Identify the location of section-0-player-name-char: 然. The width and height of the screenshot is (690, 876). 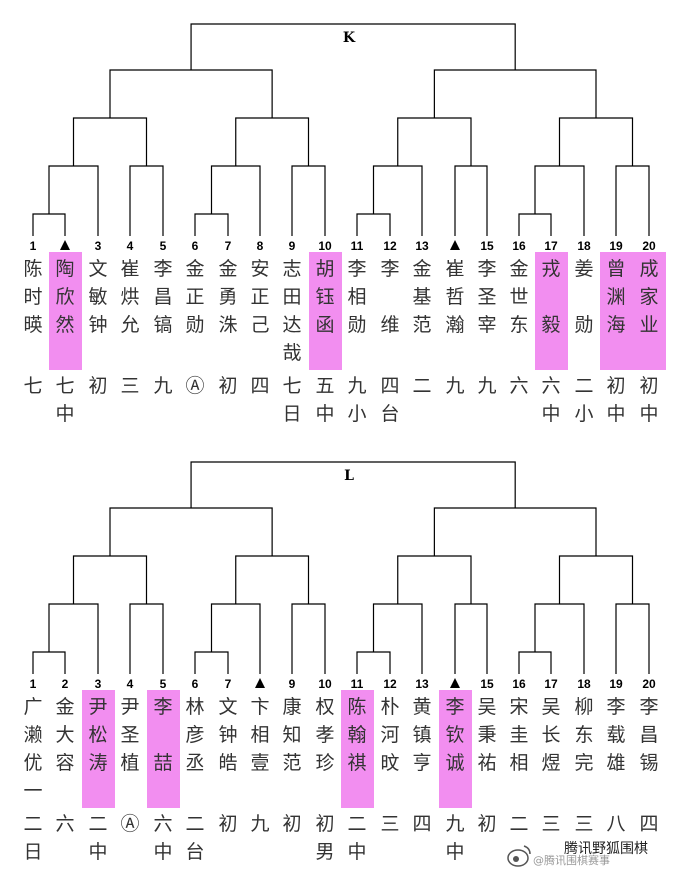
(64, 325).